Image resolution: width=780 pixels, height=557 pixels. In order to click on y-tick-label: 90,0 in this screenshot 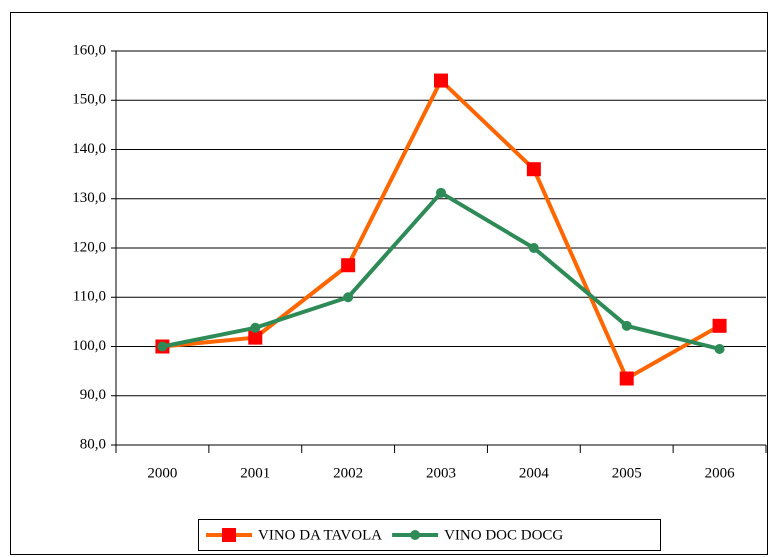, I will do `click(93, 395)`.